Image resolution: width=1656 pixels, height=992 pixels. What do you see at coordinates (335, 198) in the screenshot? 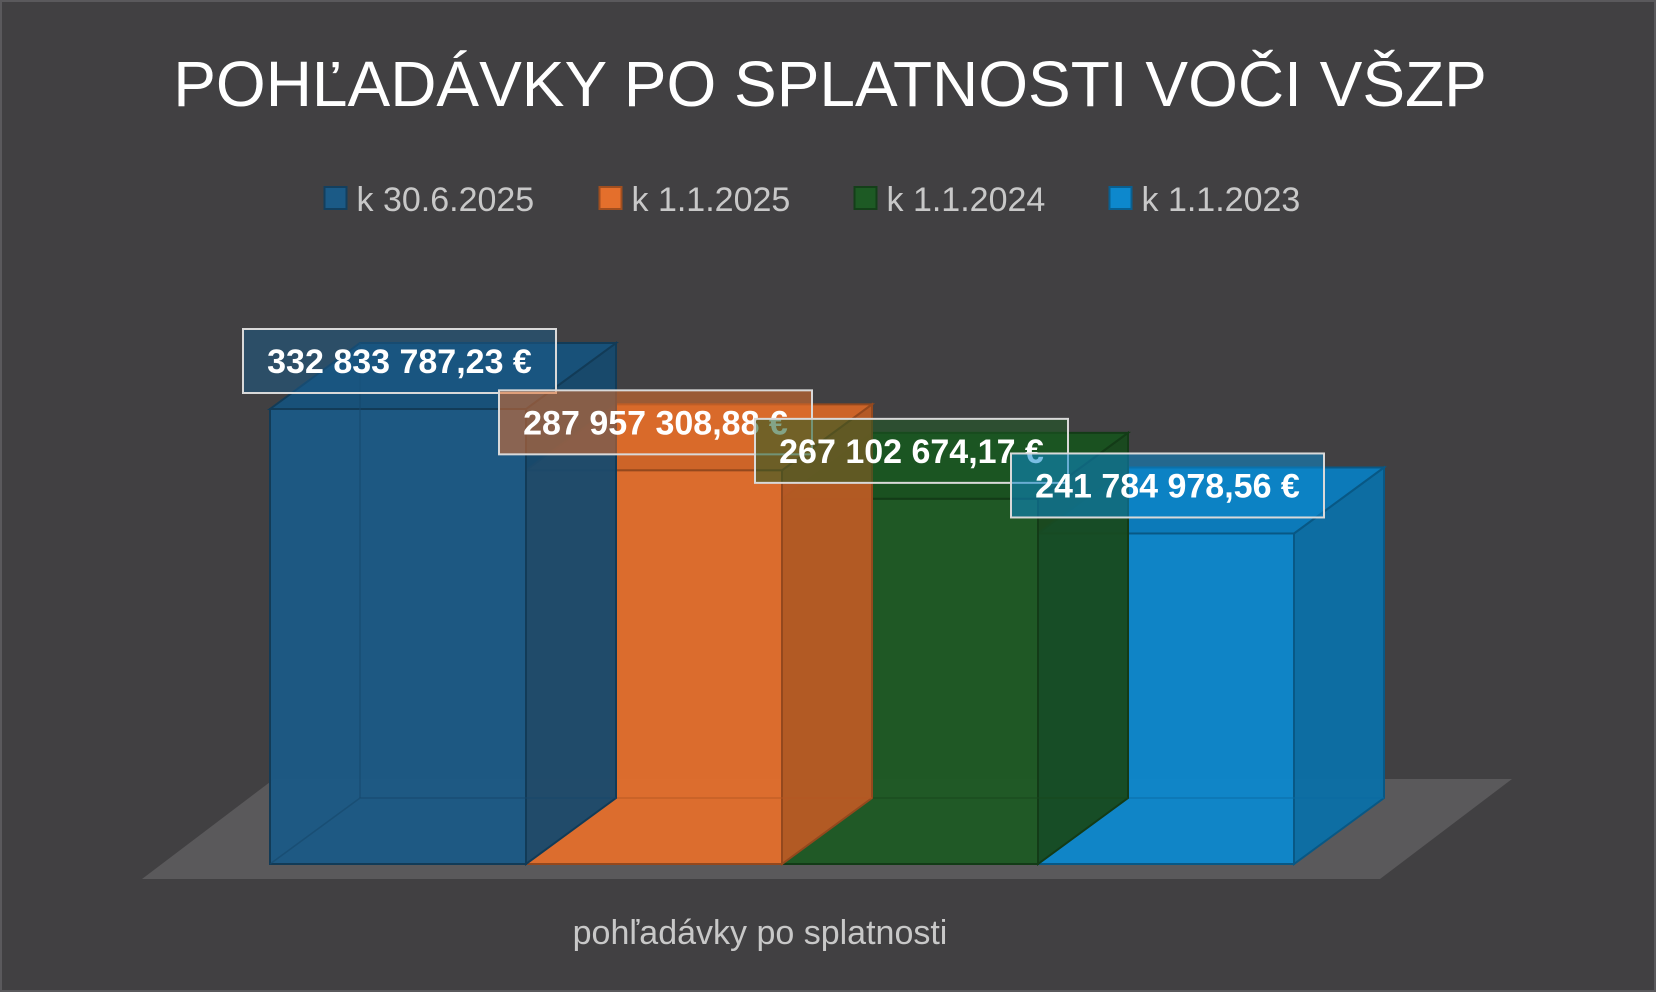
I see `legend-swatch-k-30-6-2025` at bounding box center [335, 198].